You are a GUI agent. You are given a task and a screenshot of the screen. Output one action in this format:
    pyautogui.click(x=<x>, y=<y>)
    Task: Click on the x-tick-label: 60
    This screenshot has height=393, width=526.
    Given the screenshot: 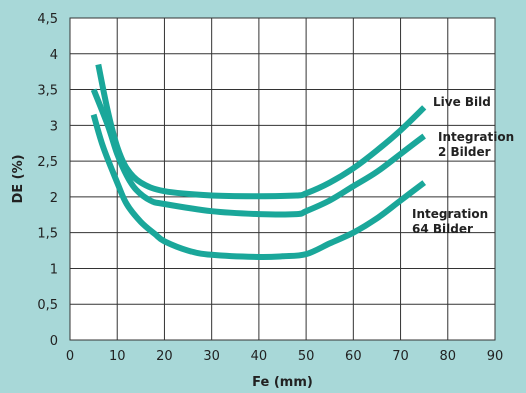 What is the action you would take?
    pyautogui.click(x=353, y=356)
    